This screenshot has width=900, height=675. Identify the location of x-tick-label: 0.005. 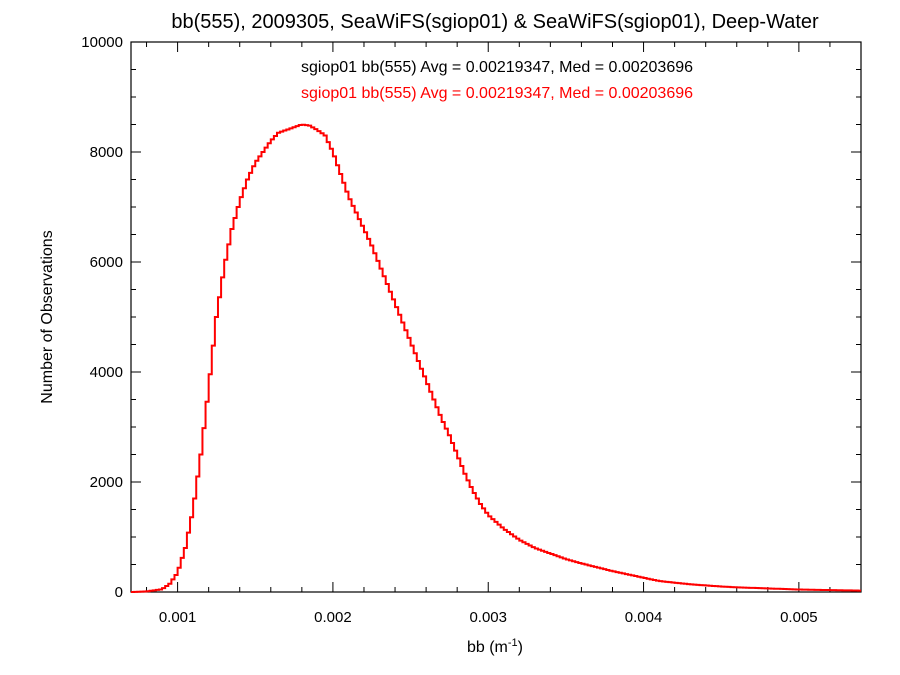
(799, 617).